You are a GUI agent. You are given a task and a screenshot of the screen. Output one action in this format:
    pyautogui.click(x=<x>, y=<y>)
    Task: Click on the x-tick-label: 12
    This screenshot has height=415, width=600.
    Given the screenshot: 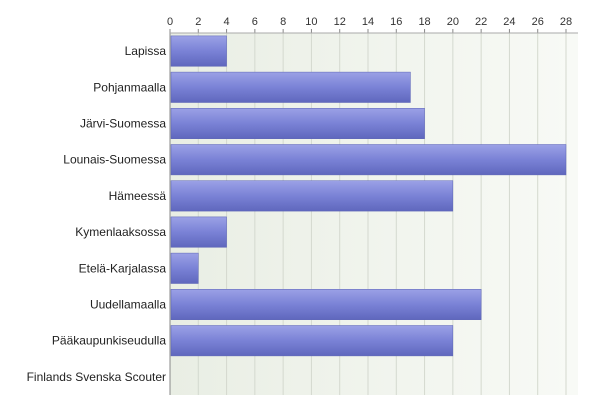 What is the action you would take?
    pyautogui.click(x=340, y=22)
    